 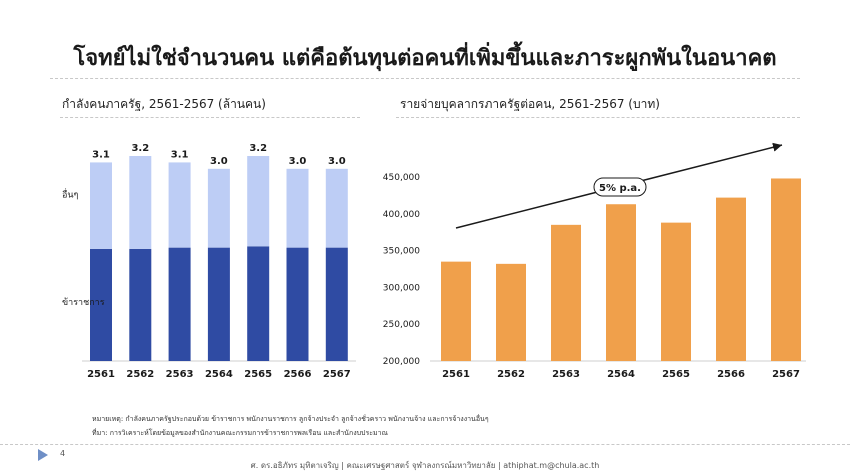 I want to click on footer-divider, so click(x=425, y=444).